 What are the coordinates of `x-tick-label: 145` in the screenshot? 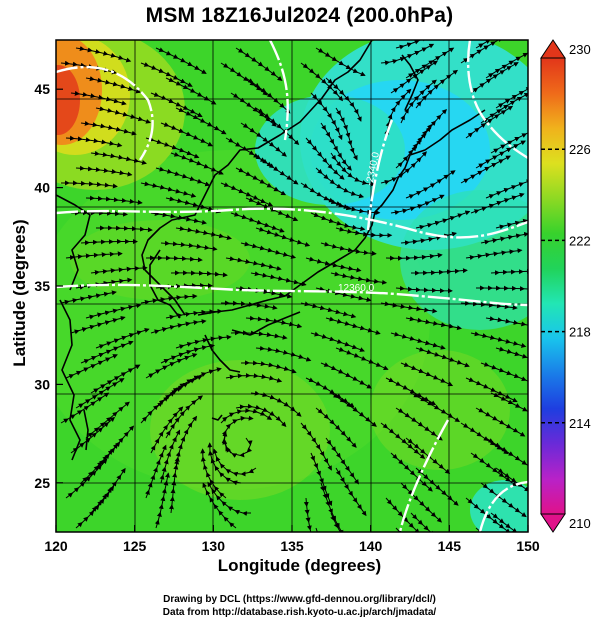 It's located at (450, 546).